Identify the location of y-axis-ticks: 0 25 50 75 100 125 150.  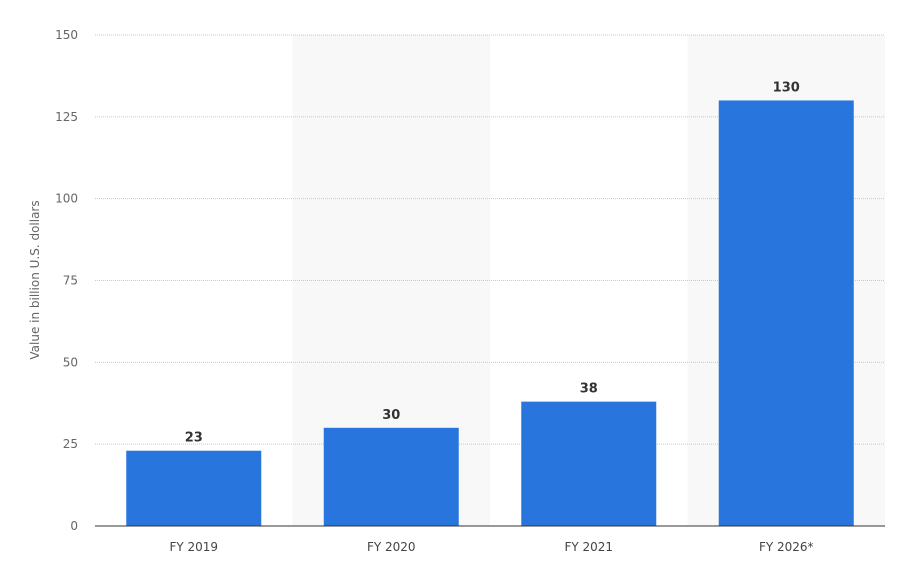
(66, 280).